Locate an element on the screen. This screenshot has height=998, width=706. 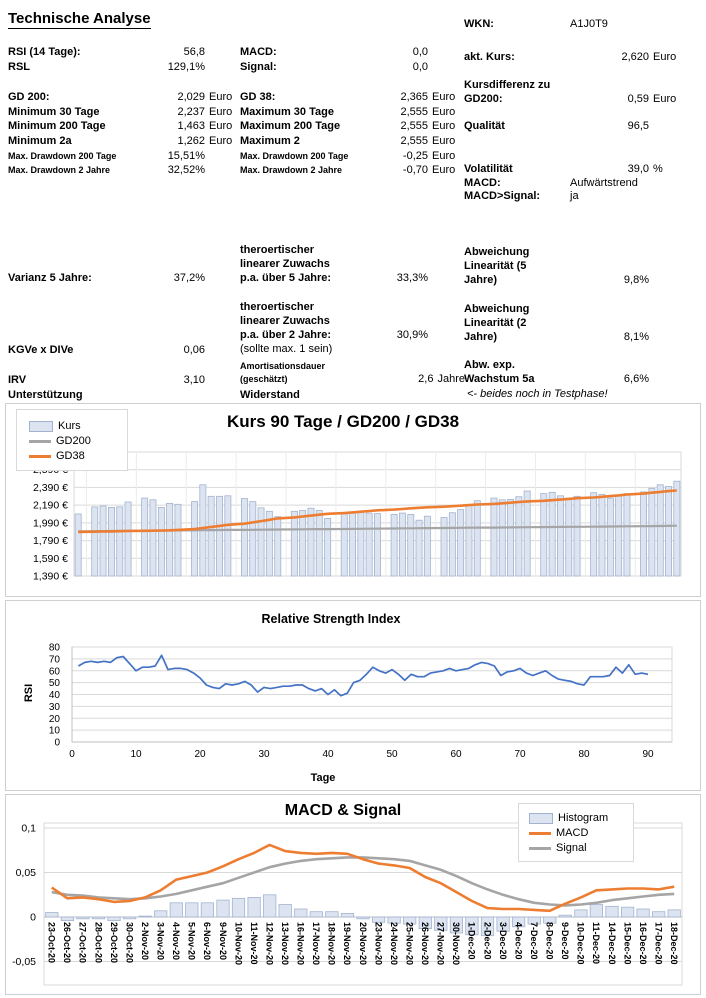
stat-row: Maximum 30 Tage 2,555 Euro is located at coordinates (354, 112).